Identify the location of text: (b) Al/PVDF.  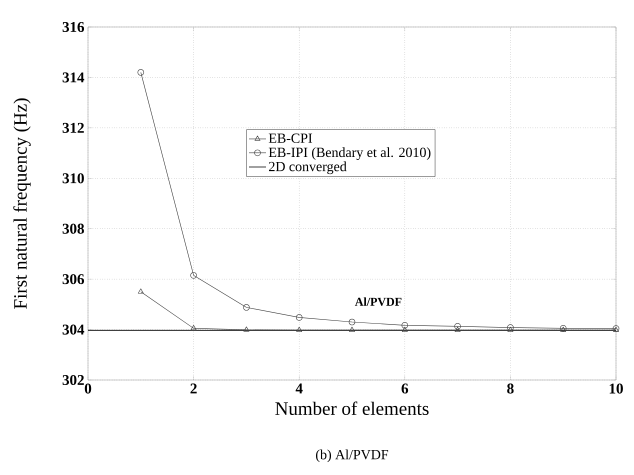
(352, 456).